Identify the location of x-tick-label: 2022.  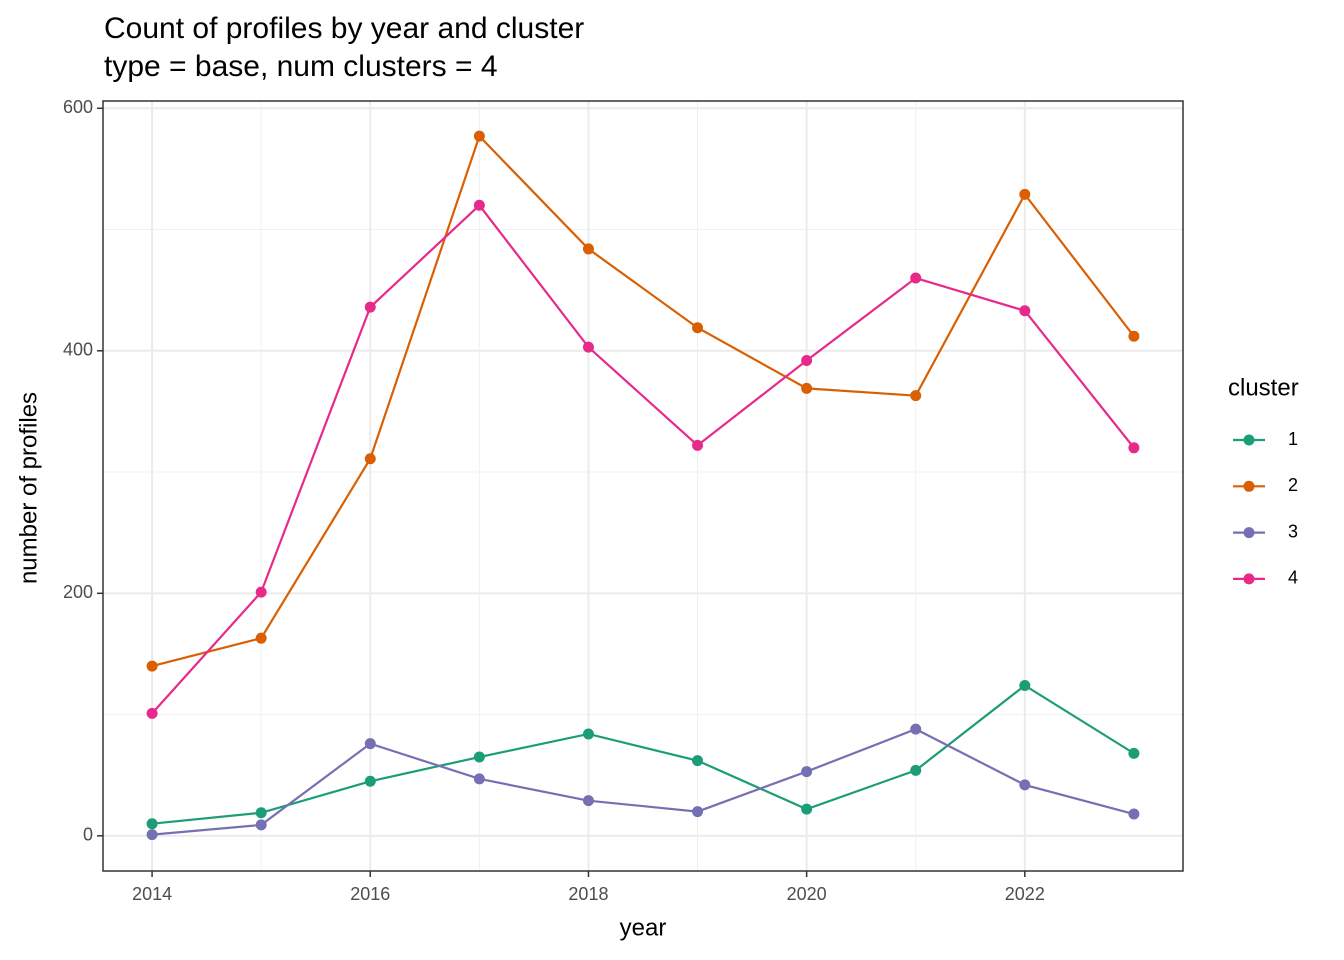
(1025, 894).